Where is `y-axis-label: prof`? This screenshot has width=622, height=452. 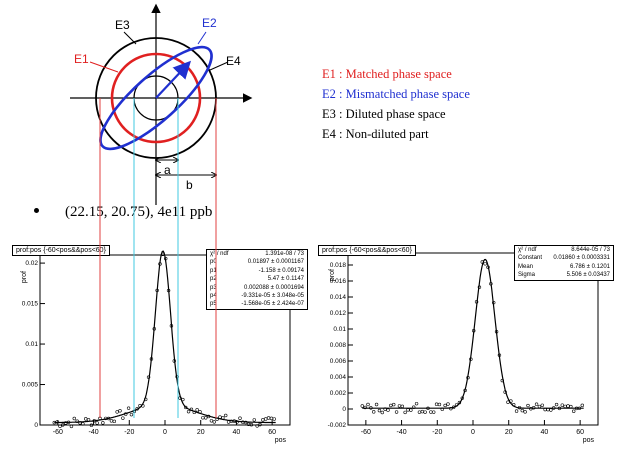 y-axis-label: prof is located at coordinates (24, 277).